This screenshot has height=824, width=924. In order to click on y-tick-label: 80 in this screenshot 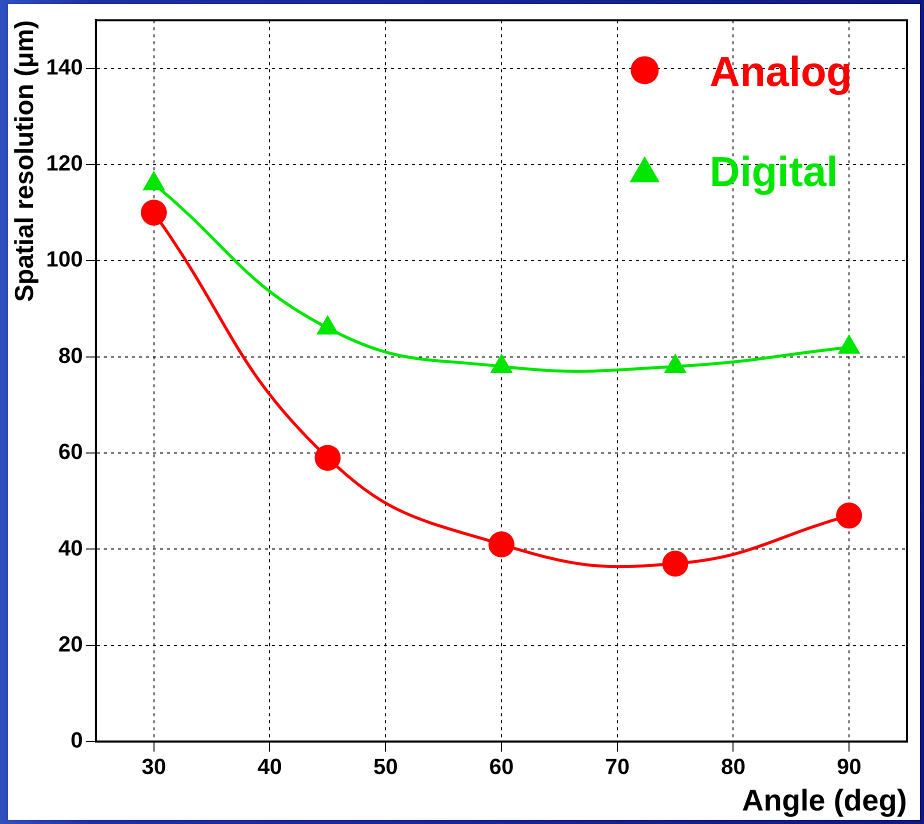, I will do `click(70, 355)`.